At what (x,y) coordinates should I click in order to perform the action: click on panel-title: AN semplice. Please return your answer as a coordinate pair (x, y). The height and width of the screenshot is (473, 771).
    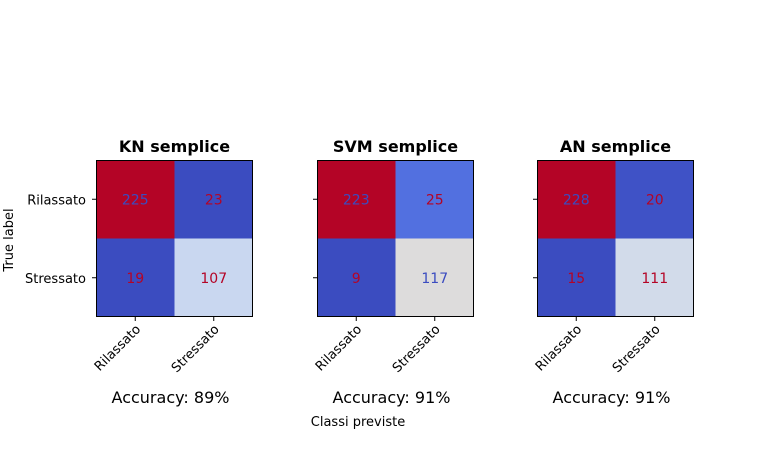
    Looking at the image, I should click on (615, 146).